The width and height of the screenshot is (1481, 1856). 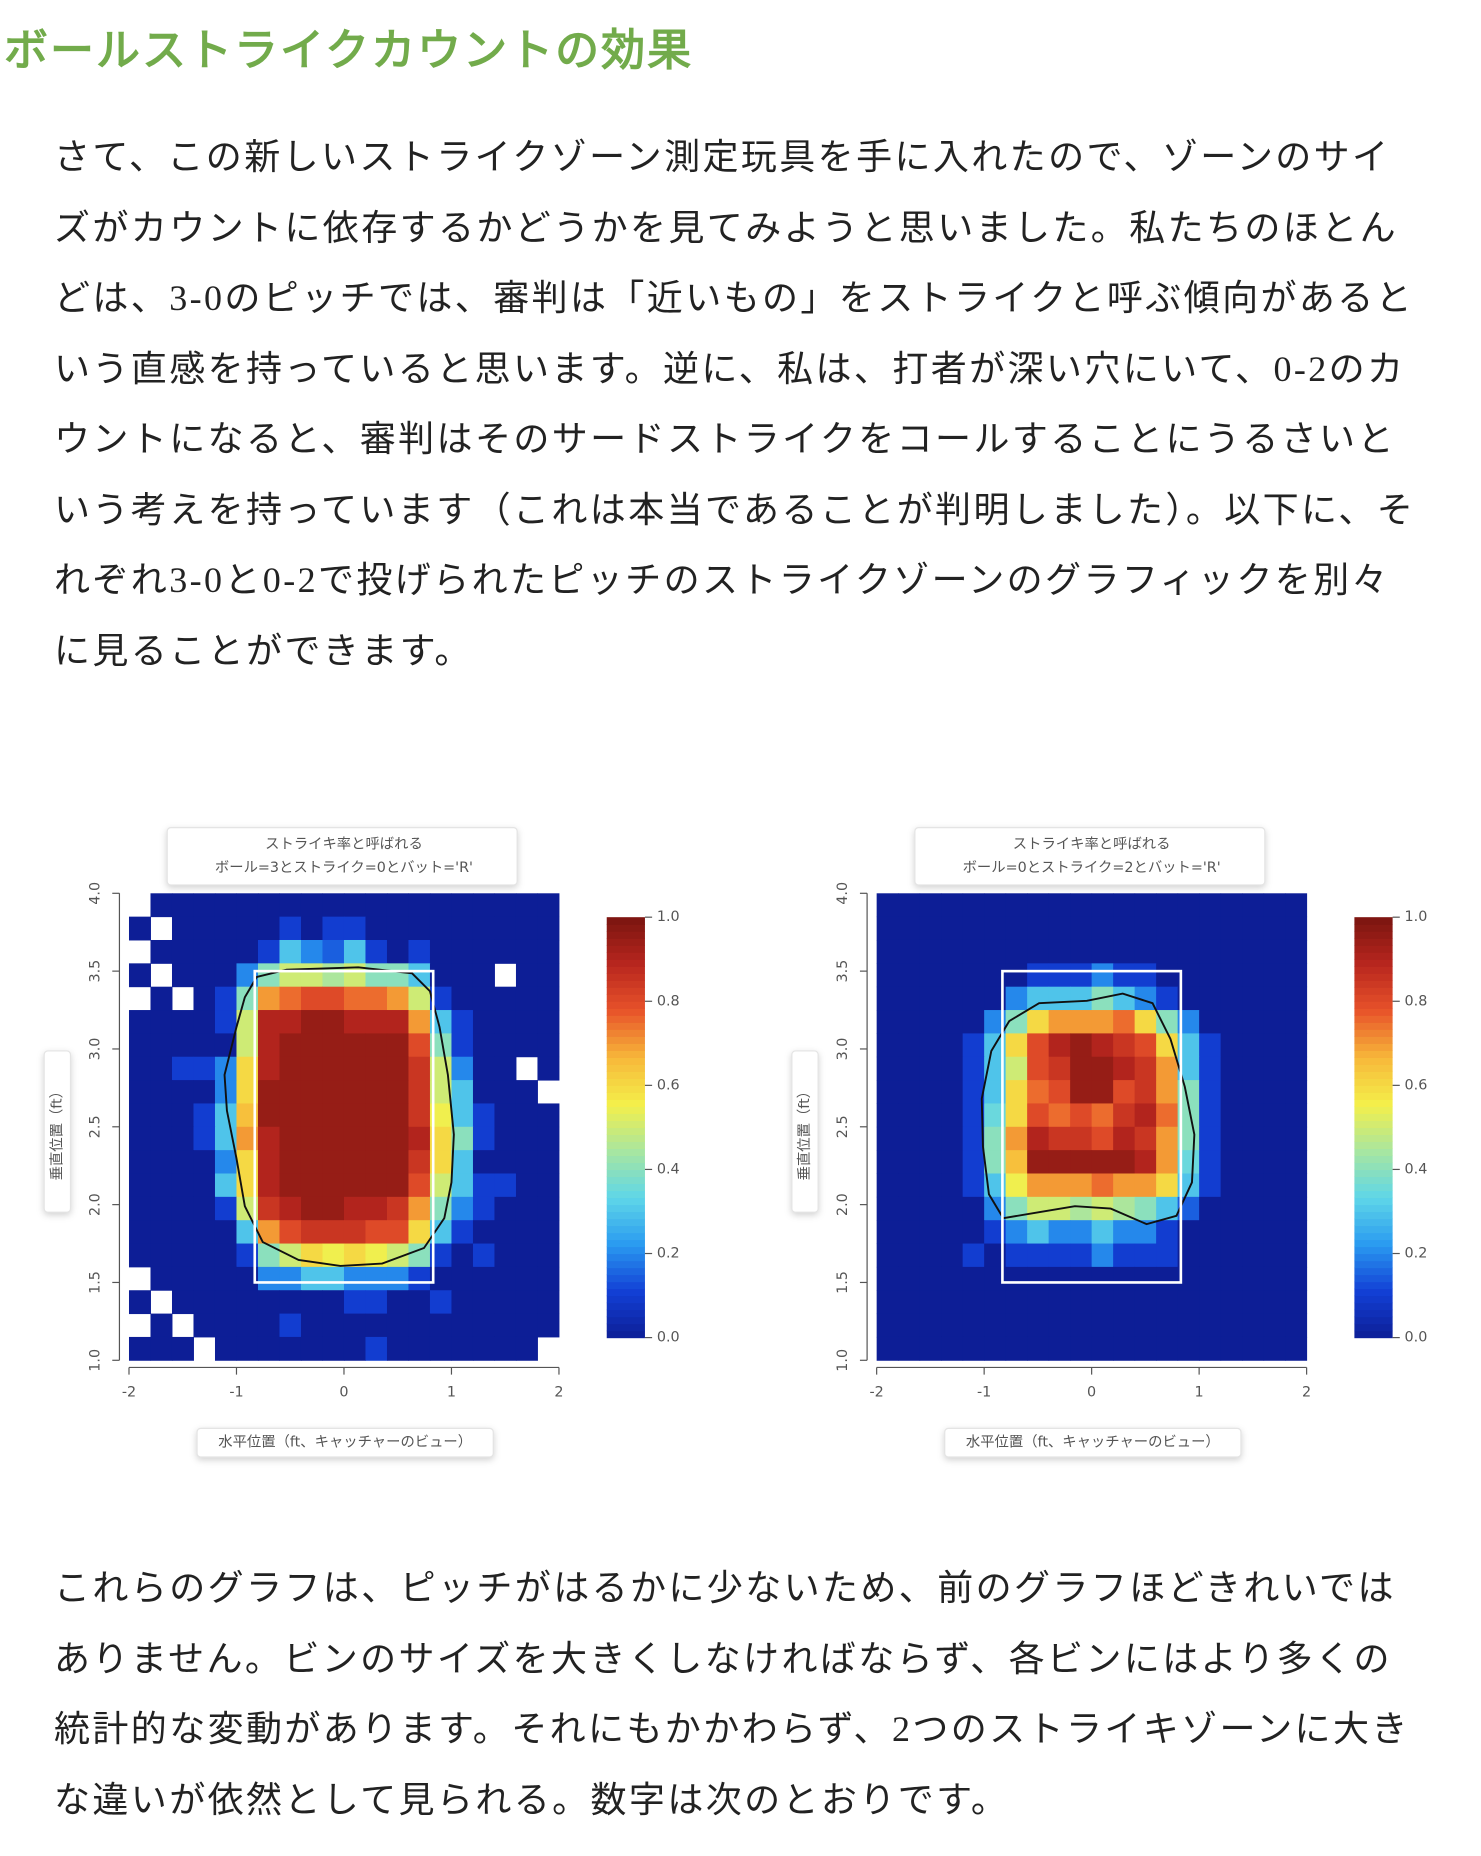 I want to click on x-tick-label: -1, so click(x=236, y=1393).